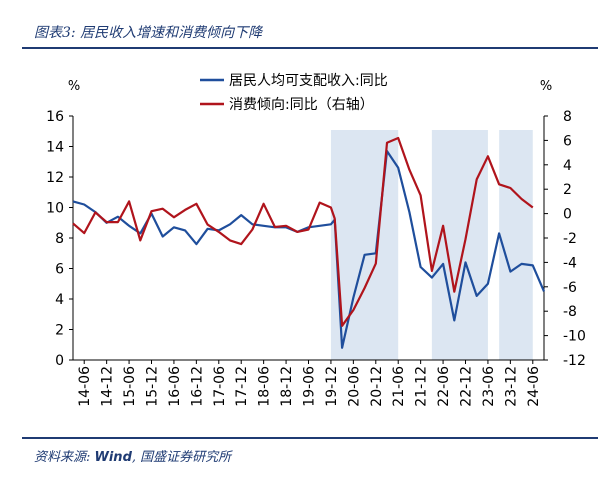  Describe the element at coordinates (59, 239) in the screenshot. I see `left-tick-label-8: 8` at that location.